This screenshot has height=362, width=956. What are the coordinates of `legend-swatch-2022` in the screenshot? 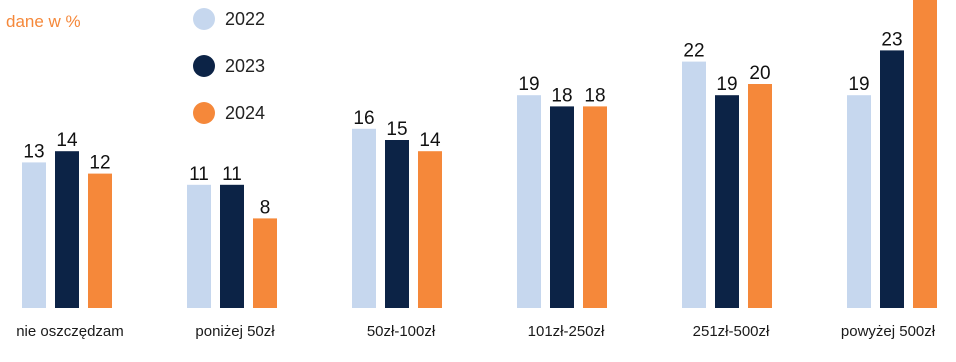 It's located at (204, 19).